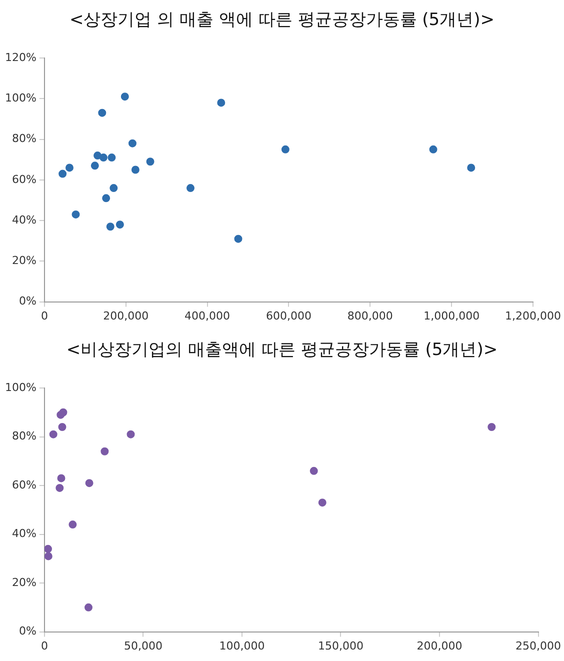 This screenshot has width=564, height=661. What do you see at coordinates (242, 645) in the screenshot?
I see `x-tick-label: 100,000` at bounding box center [242, 645].